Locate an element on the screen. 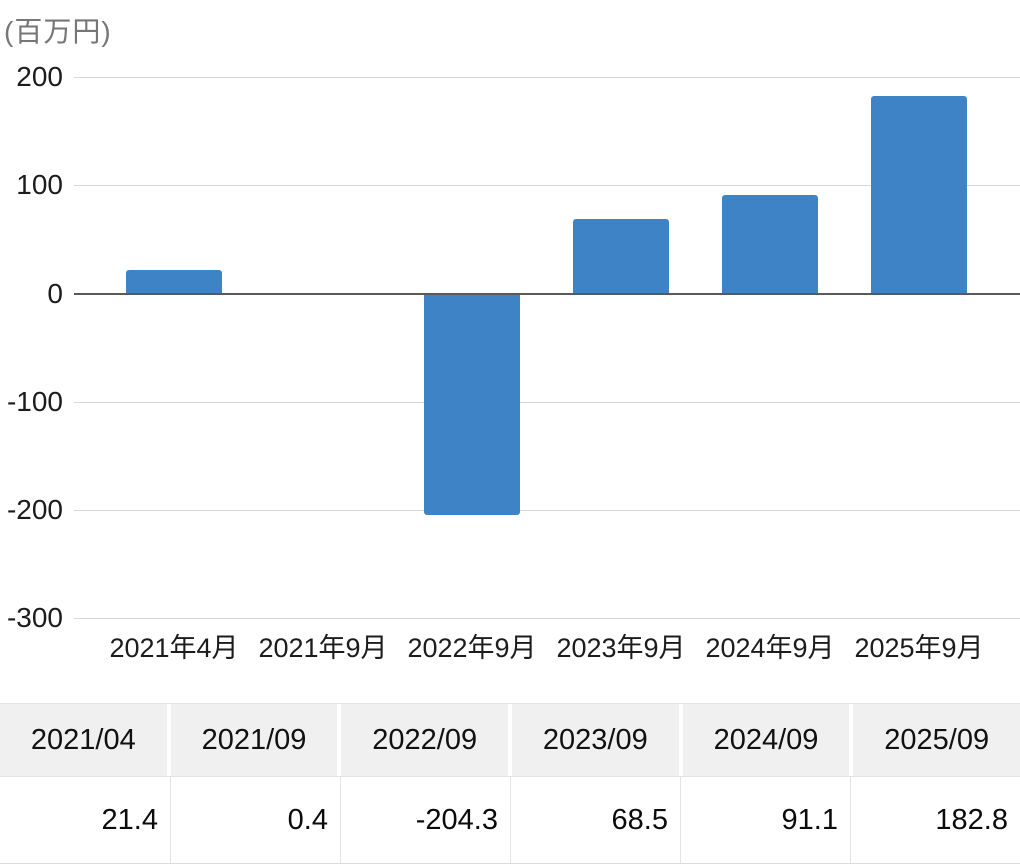 The width and height of the screenshot is (1020, 864). table-header-cell: 2021/09 is located at coordinates (254, 740).